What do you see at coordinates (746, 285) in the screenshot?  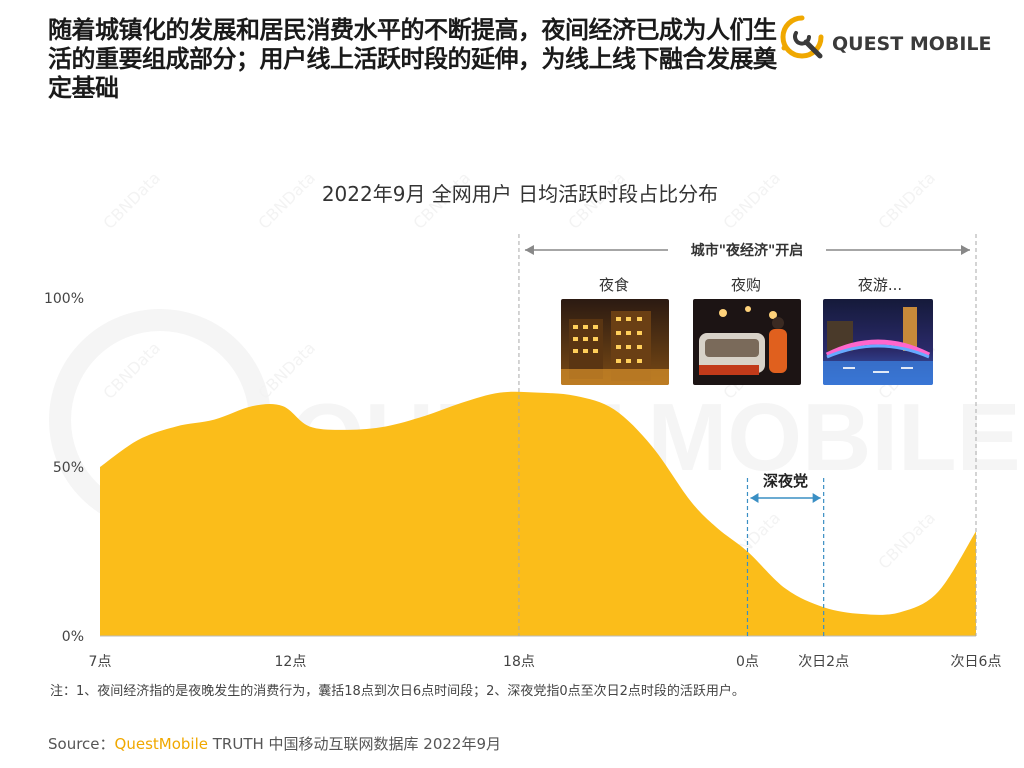 I see `photo-label: 夜购` at bounding box center [746, 285].